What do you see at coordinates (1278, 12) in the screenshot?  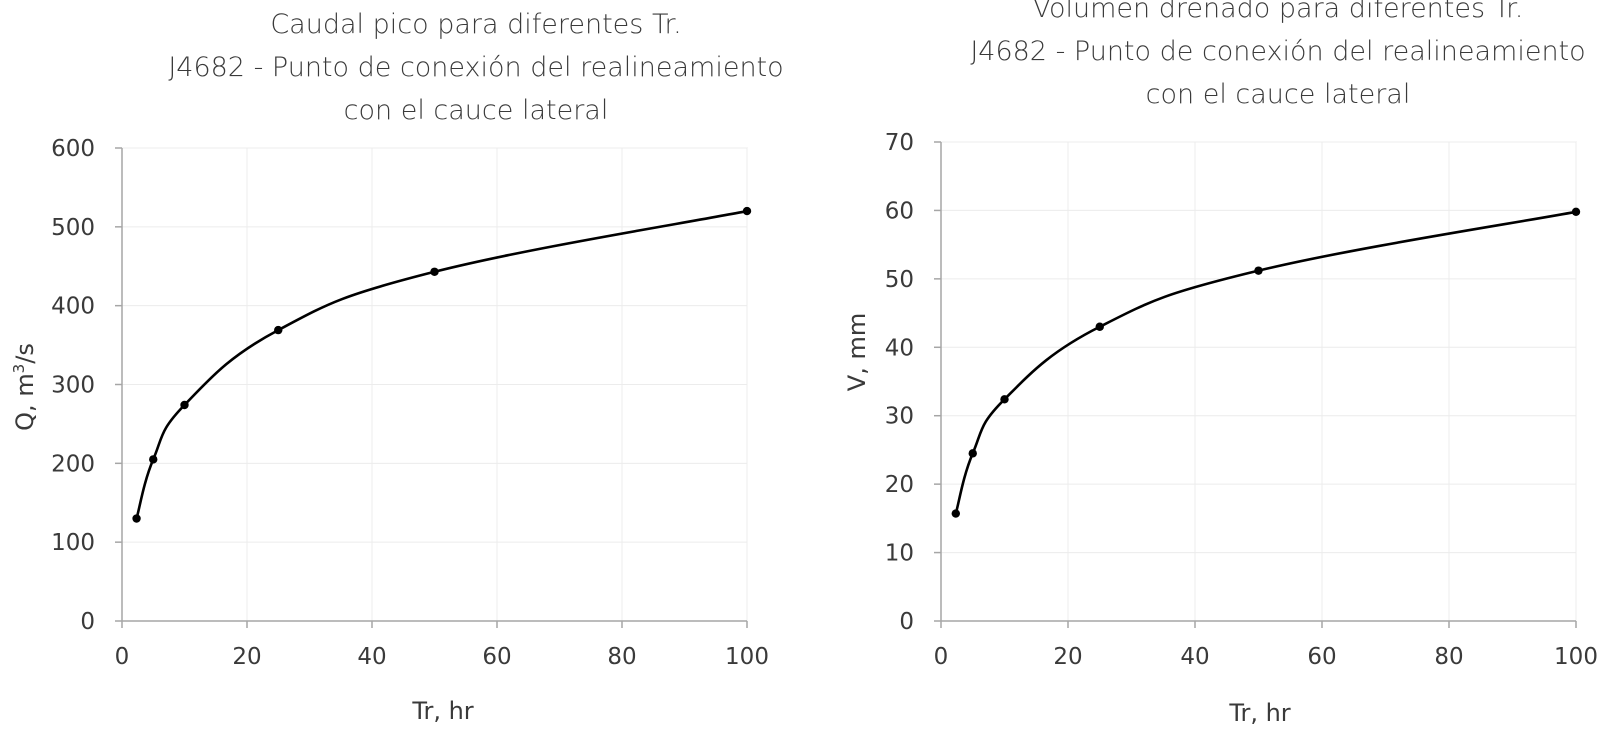 I see `chart2-title-line1: Volumen drenado para diferentes Tr.` at bounding box center [1278, 12].